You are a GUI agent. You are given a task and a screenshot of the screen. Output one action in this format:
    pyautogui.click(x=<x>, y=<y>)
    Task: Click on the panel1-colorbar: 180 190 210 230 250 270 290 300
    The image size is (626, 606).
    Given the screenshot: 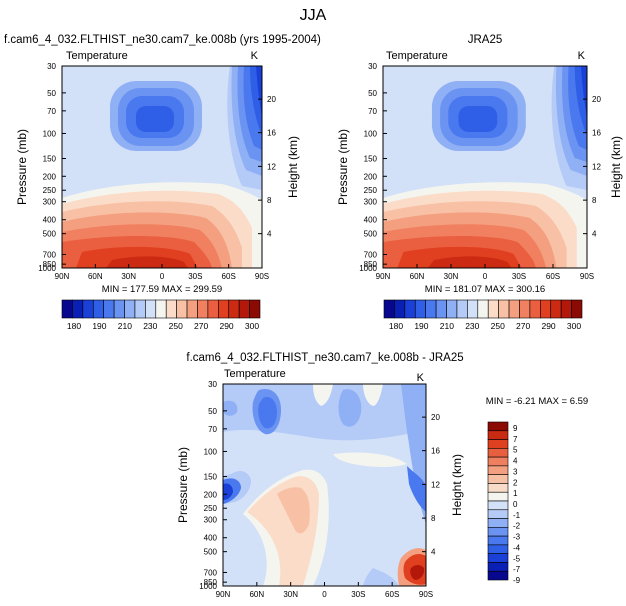 What is the action you would take?
    pyautogui.click(x=161, y=315)
    